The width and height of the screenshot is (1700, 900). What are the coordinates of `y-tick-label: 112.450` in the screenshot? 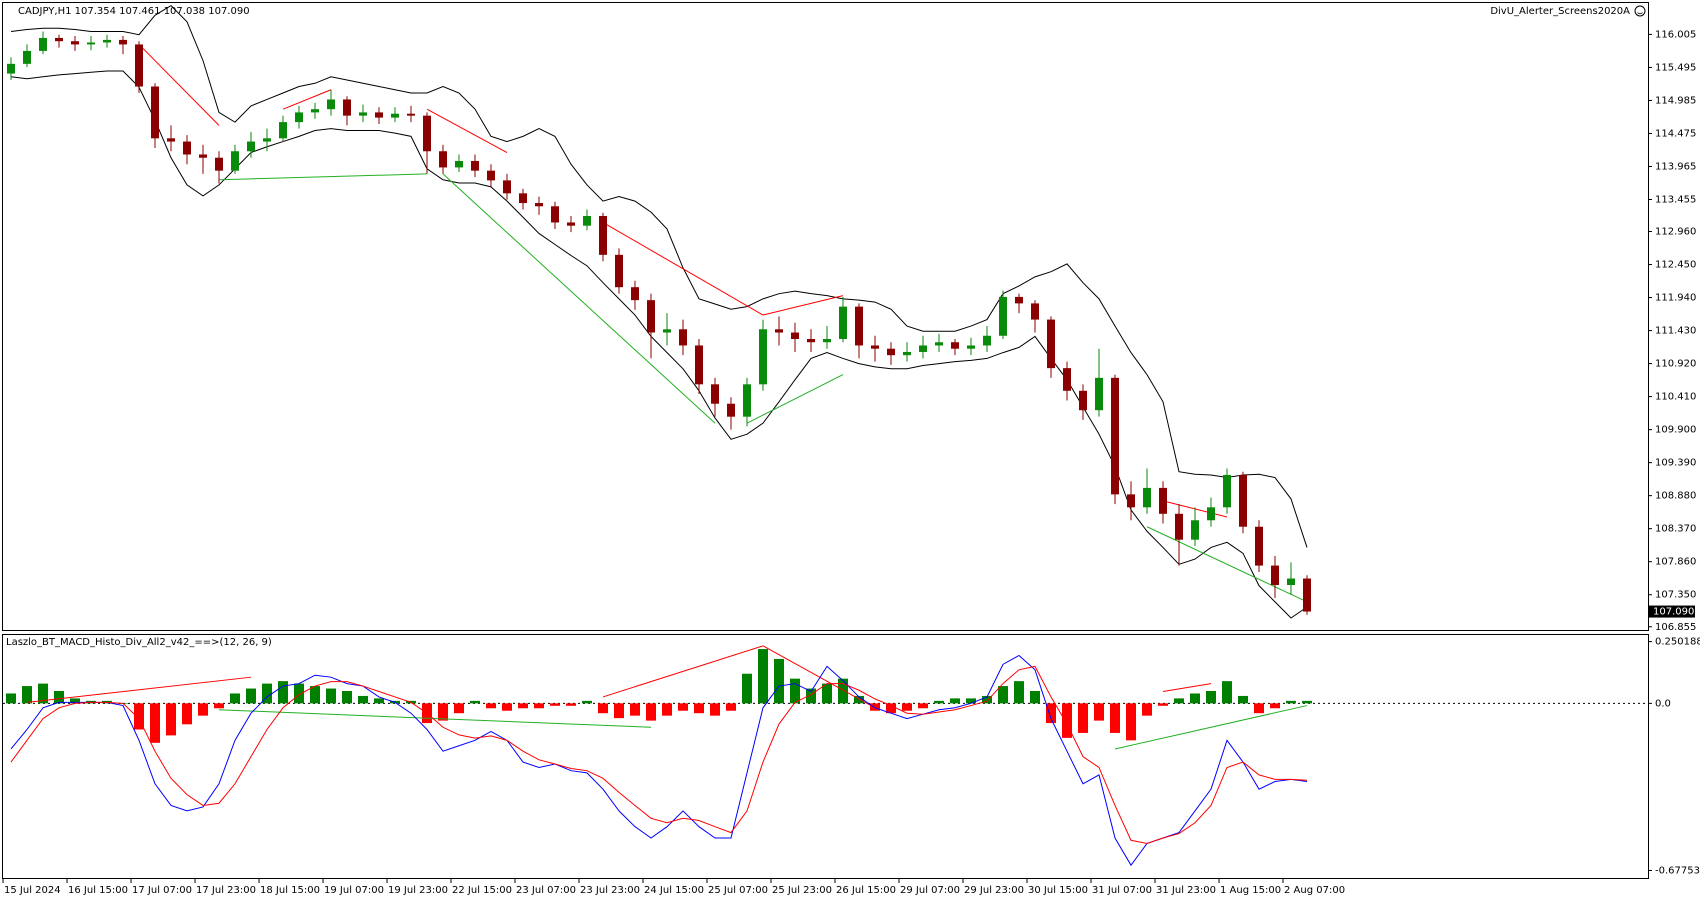 It's located at (1675, 265).